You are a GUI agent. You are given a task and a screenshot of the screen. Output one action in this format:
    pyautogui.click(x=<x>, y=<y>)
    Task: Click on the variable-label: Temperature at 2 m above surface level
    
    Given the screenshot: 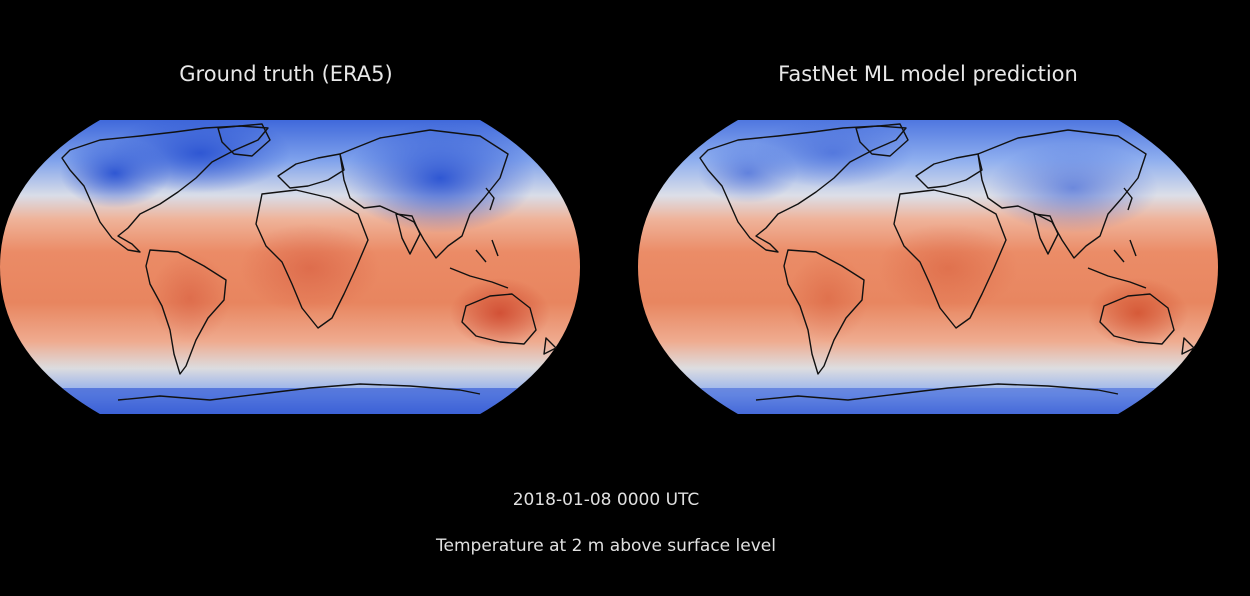 What is the action you would take?
    pyautogui.click(x=606, y=546)
    